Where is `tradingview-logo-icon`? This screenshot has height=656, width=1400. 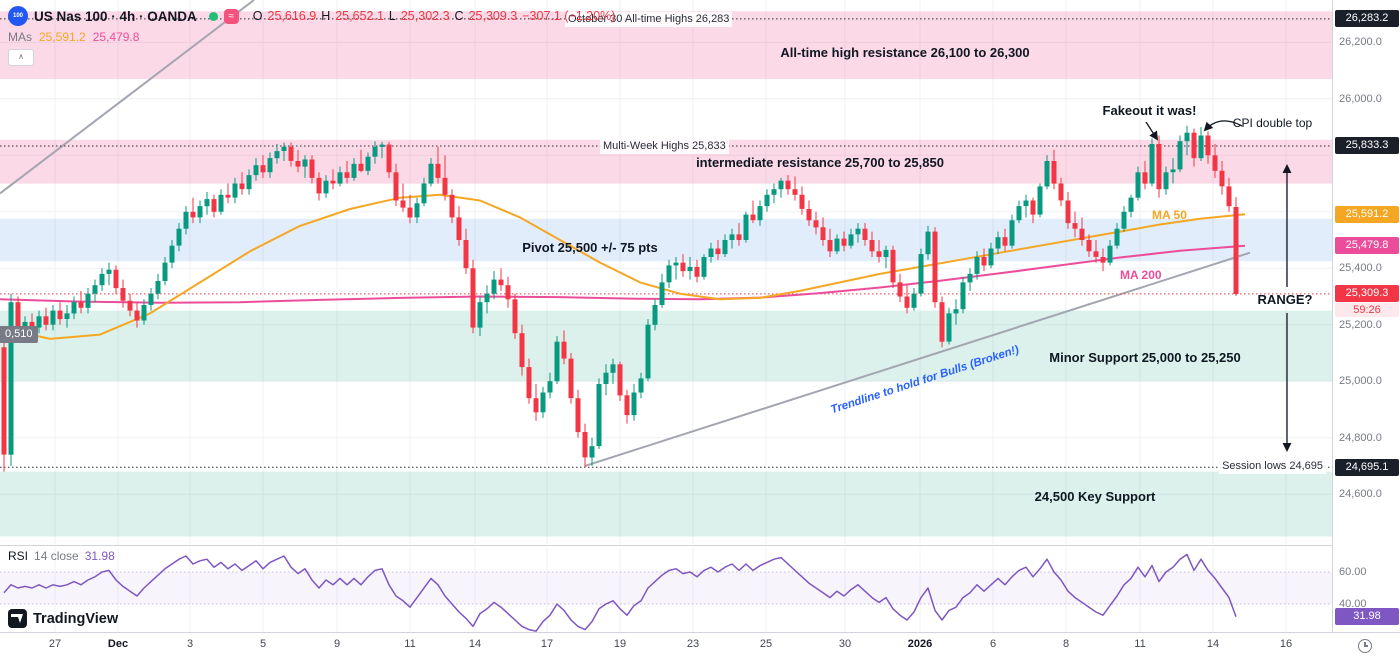
tradingview-logo-icon is located at coordinates (17, 618).